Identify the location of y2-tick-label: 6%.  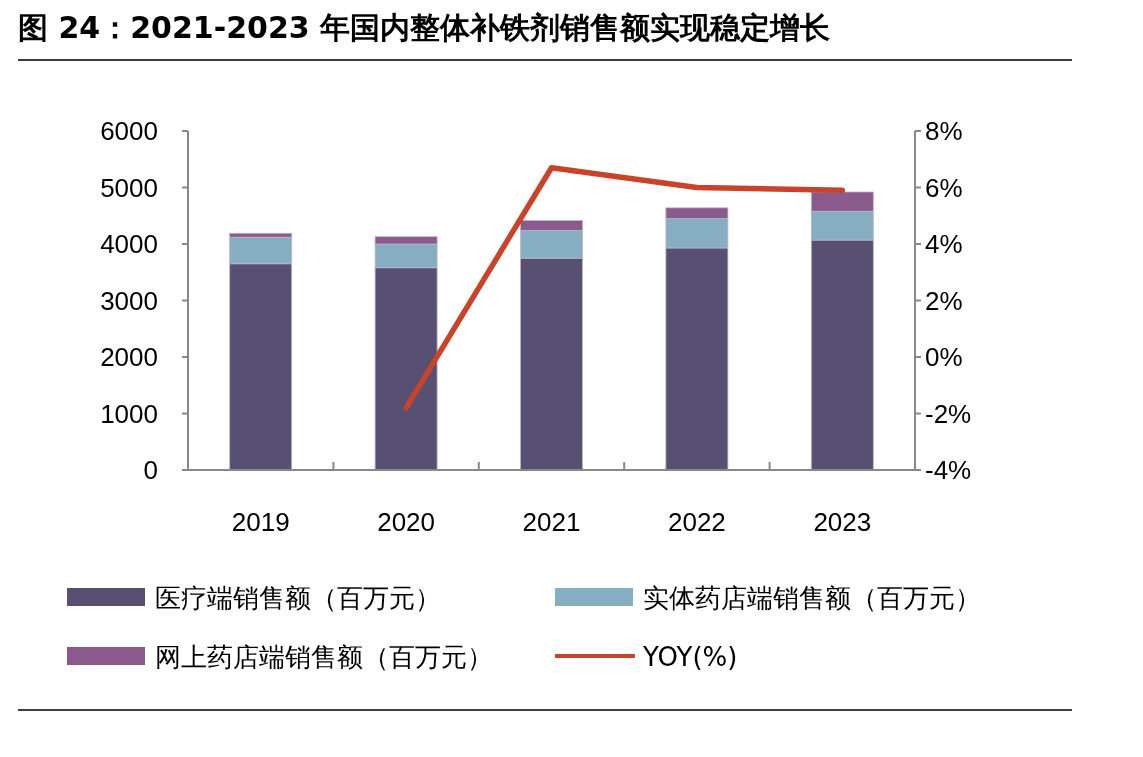
(944, 187).